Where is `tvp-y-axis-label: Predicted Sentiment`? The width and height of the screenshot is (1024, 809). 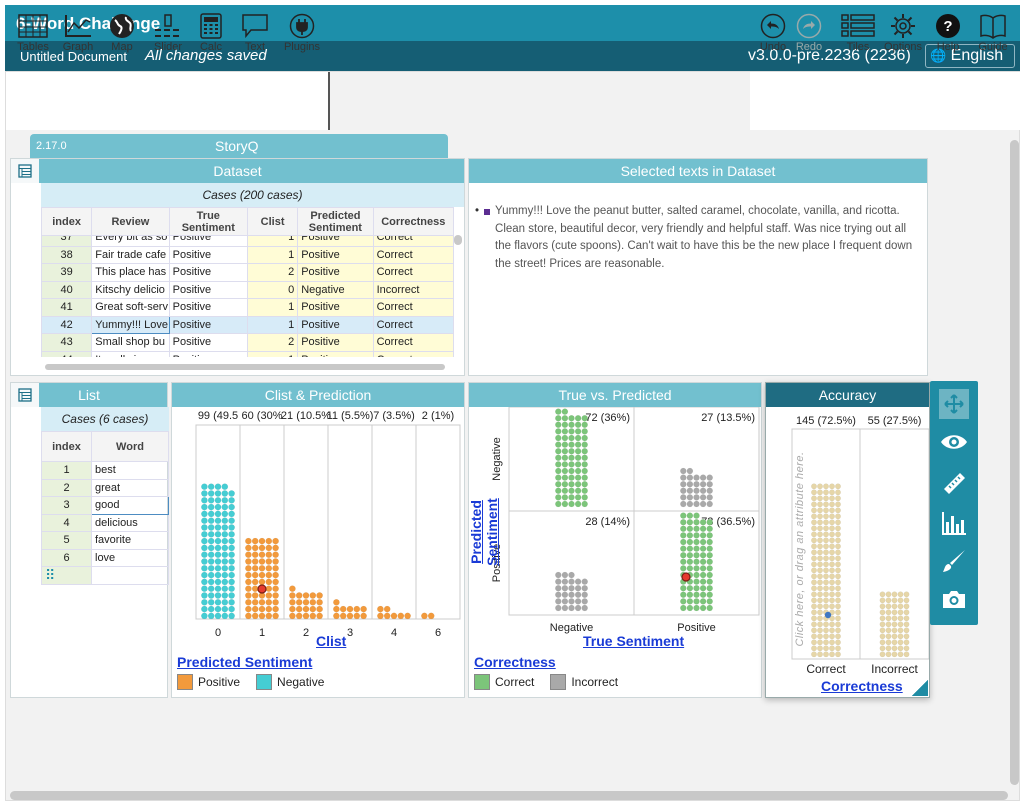
tvp-y-axis-label: Predicted Sentiment is located at coordinates (484, 532).